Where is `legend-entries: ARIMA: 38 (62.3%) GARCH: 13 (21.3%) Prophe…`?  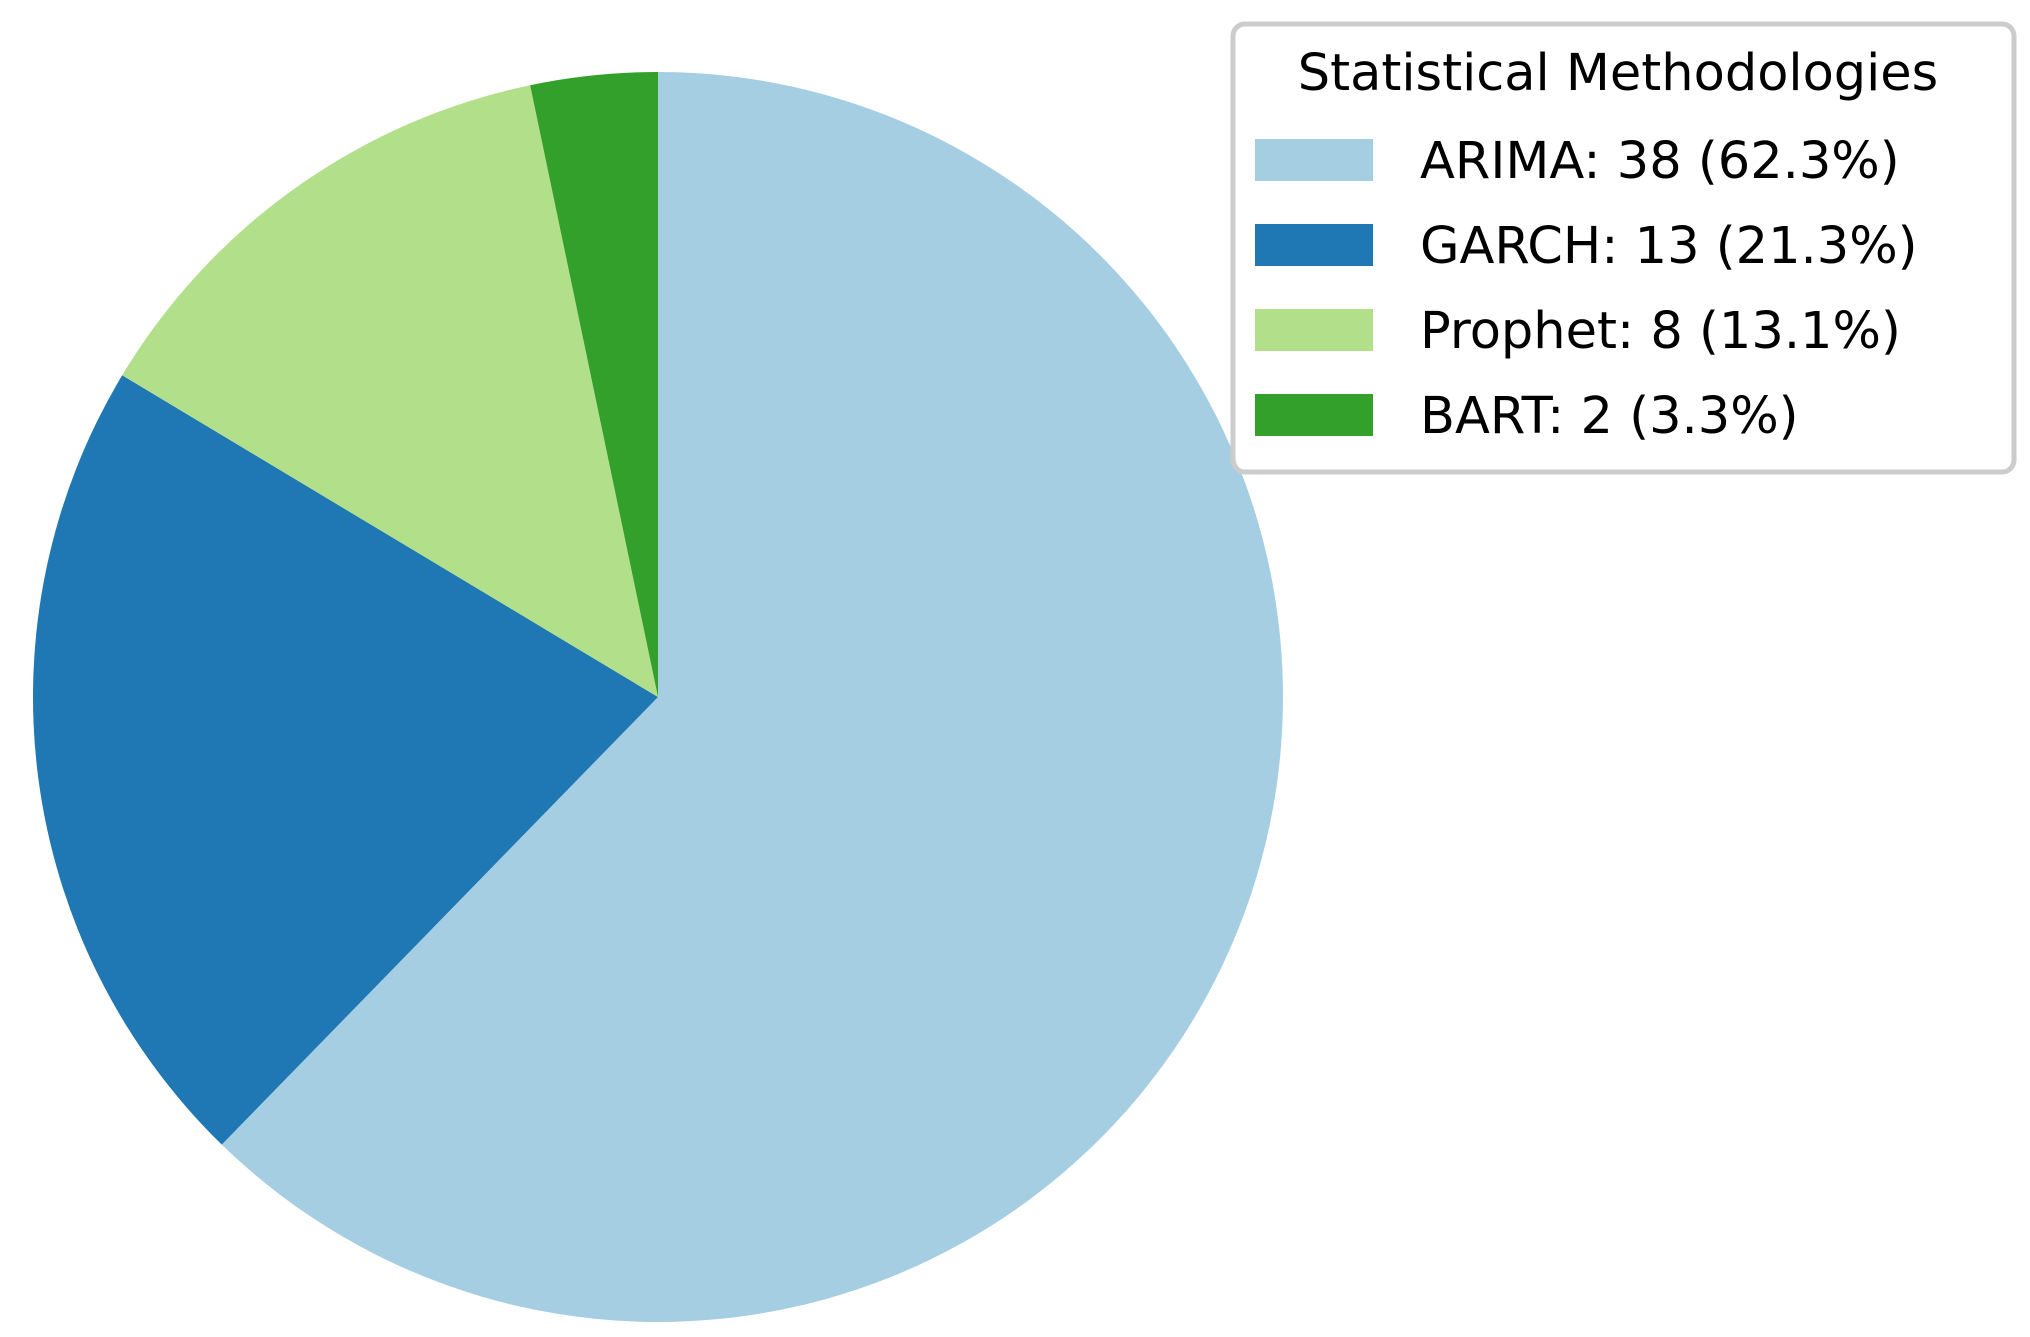
legend-entries: ARIMA: 38 (62.3%) GARCH: 13 (21.3%) Prophe… is located at coordinates (1586, 289).